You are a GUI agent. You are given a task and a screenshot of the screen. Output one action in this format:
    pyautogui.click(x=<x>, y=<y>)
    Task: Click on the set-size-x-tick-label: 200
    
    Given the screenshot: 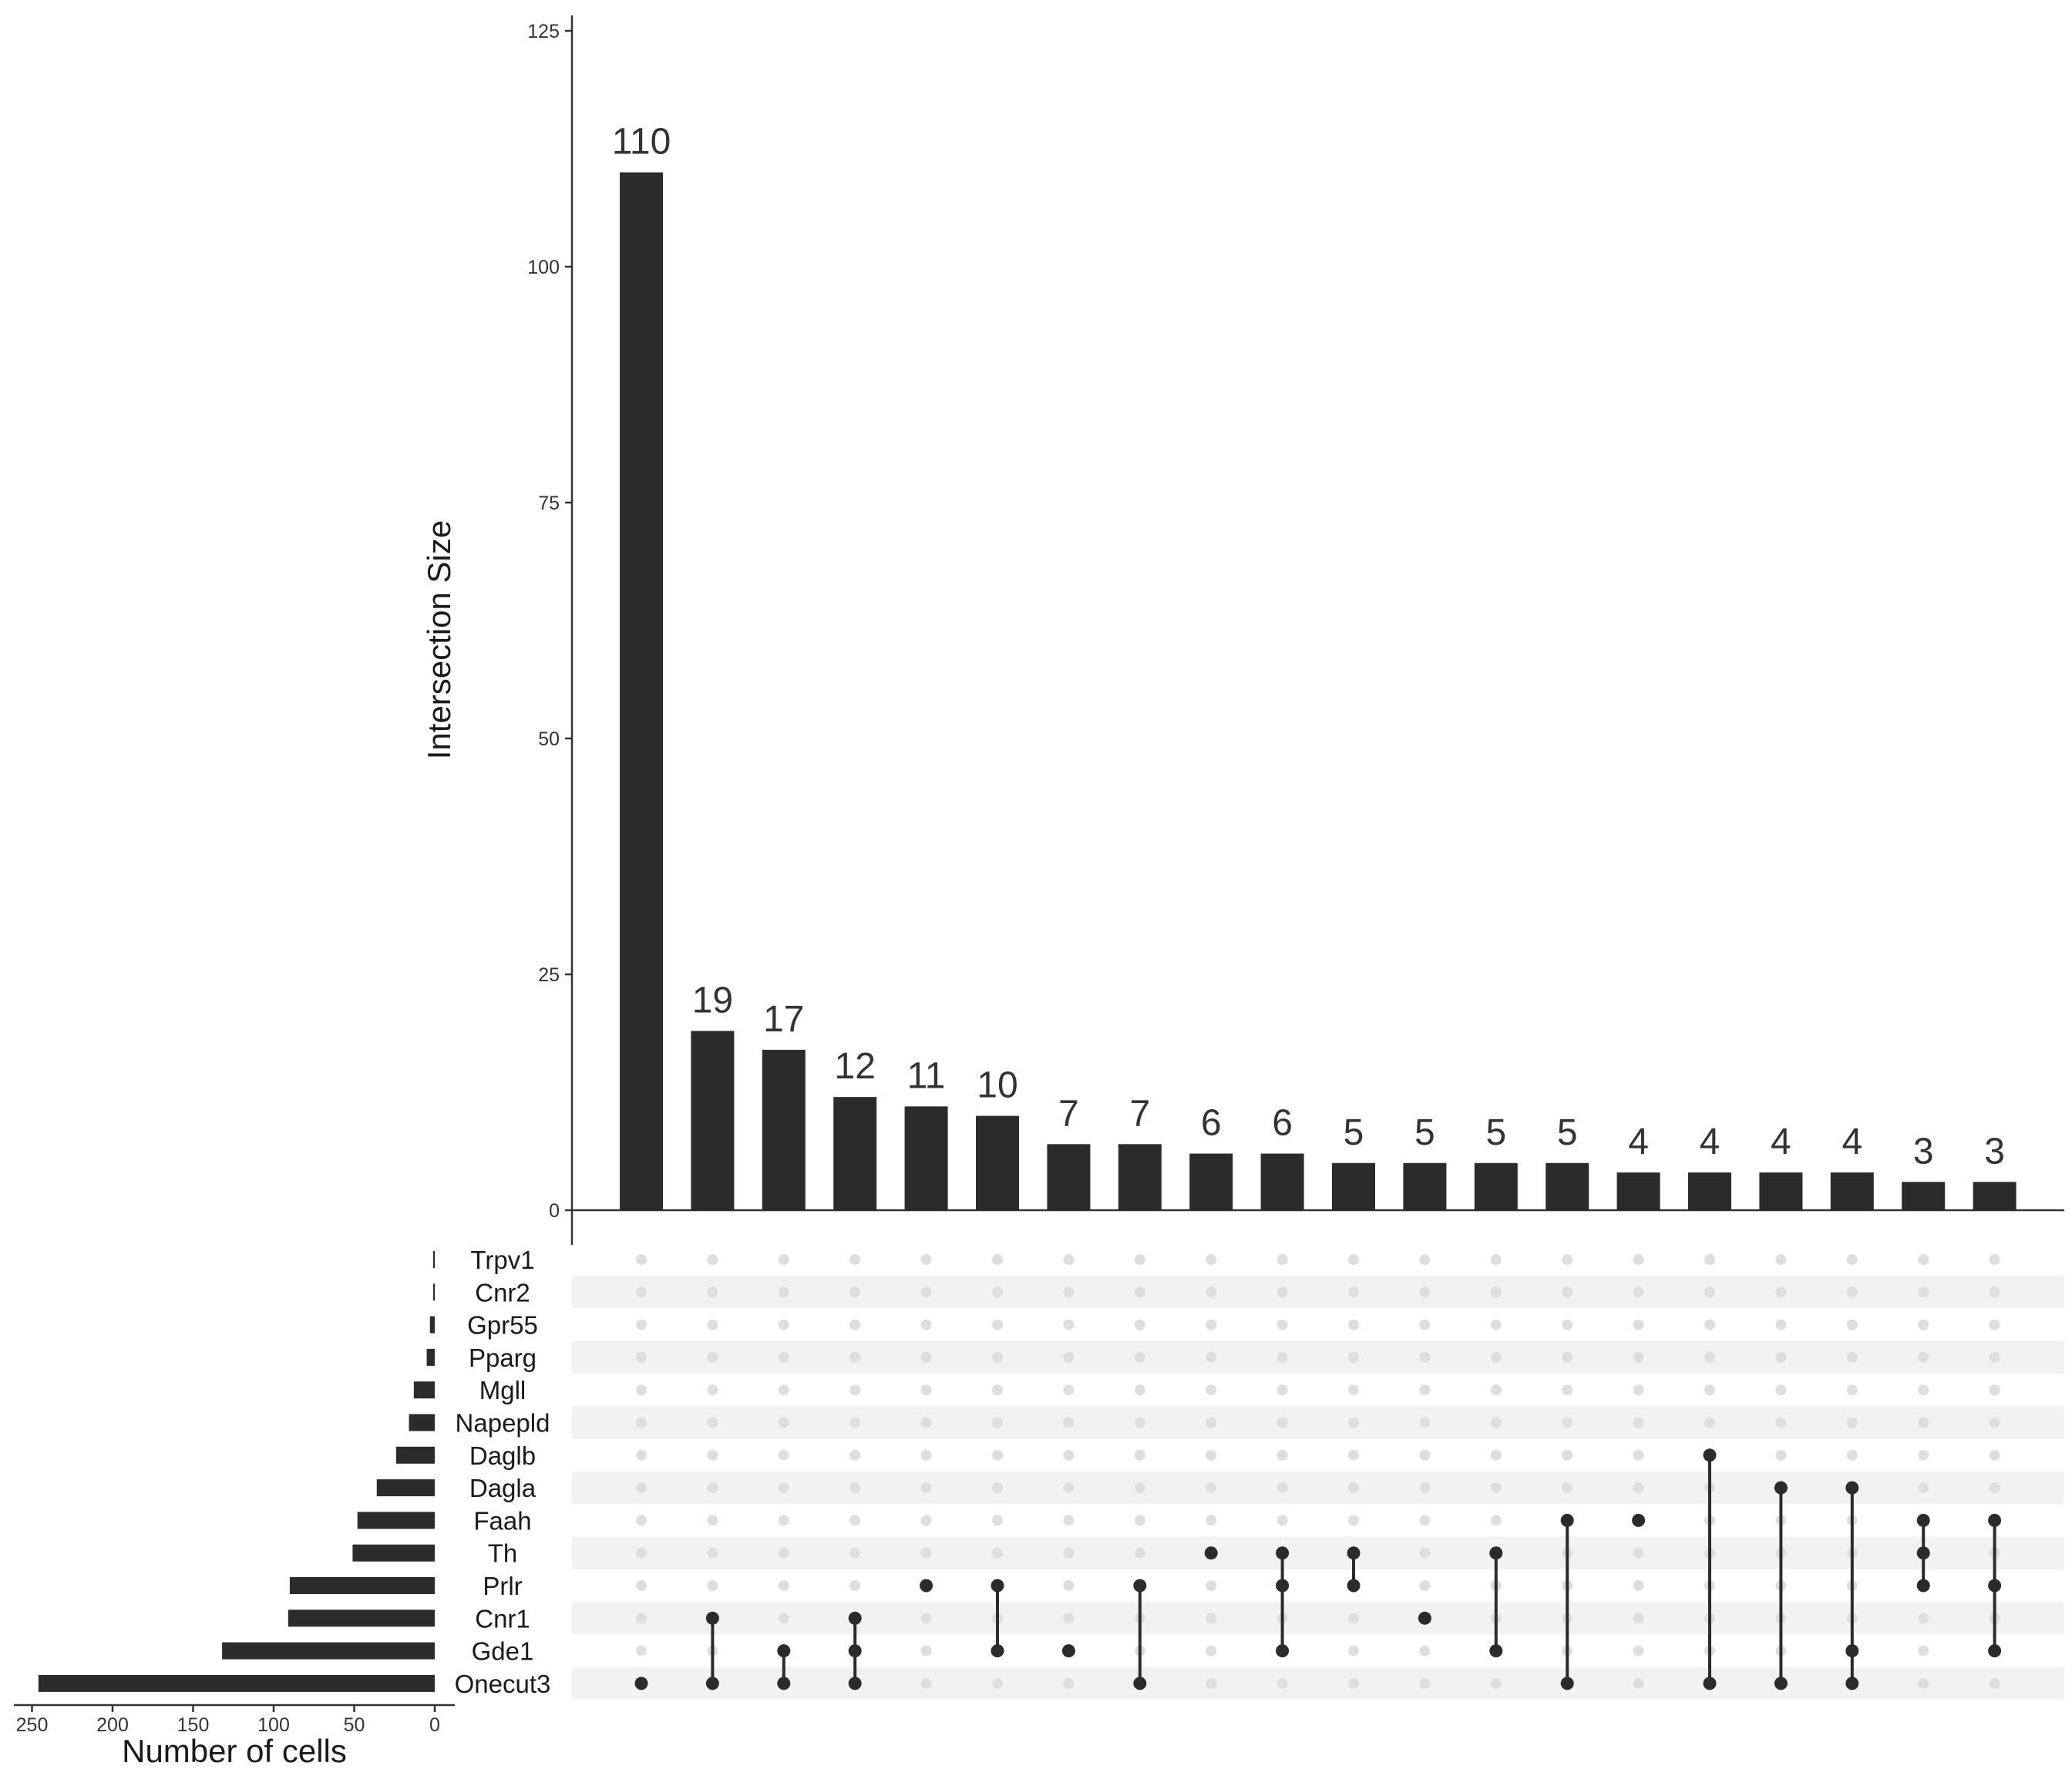 What is the action you would take?
    pyautogui.click(x=113, y=1725)
    